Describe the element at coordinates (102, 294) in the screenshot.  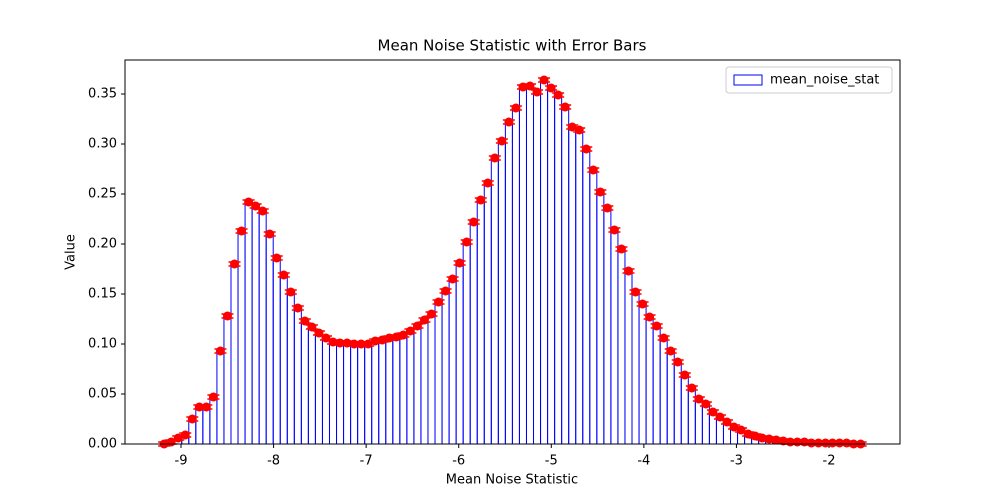
I see `y-tick-label: 0.15` at that location.